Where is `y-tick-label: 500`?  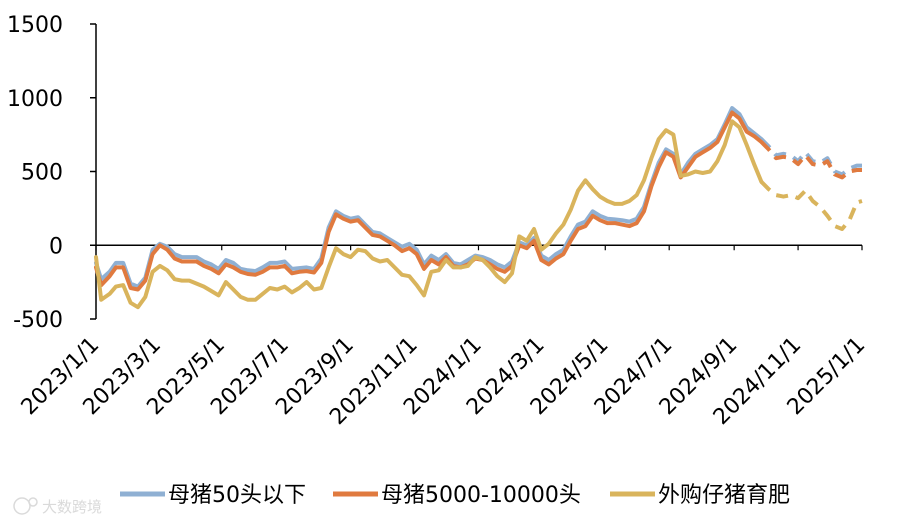
y-tick-label: 500 is located at coordinates (42, 173).